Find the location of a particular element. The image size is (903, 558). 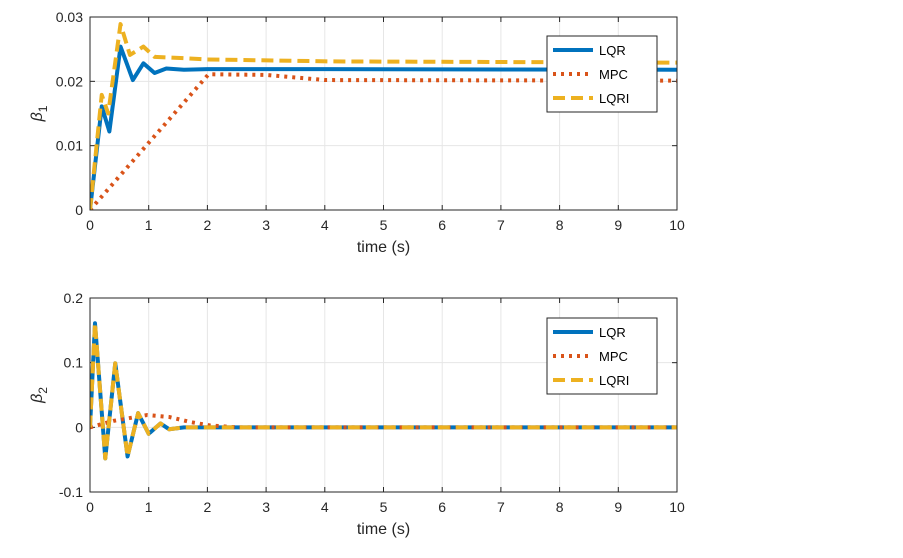

y-tick-label: 0.03 is located at coordinates (69, 17).